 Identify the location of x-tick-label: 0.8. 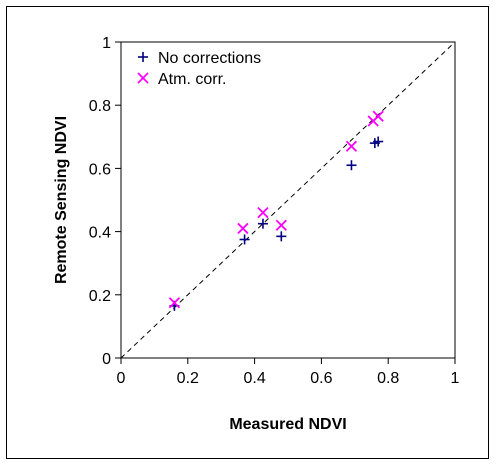
(388, 378).